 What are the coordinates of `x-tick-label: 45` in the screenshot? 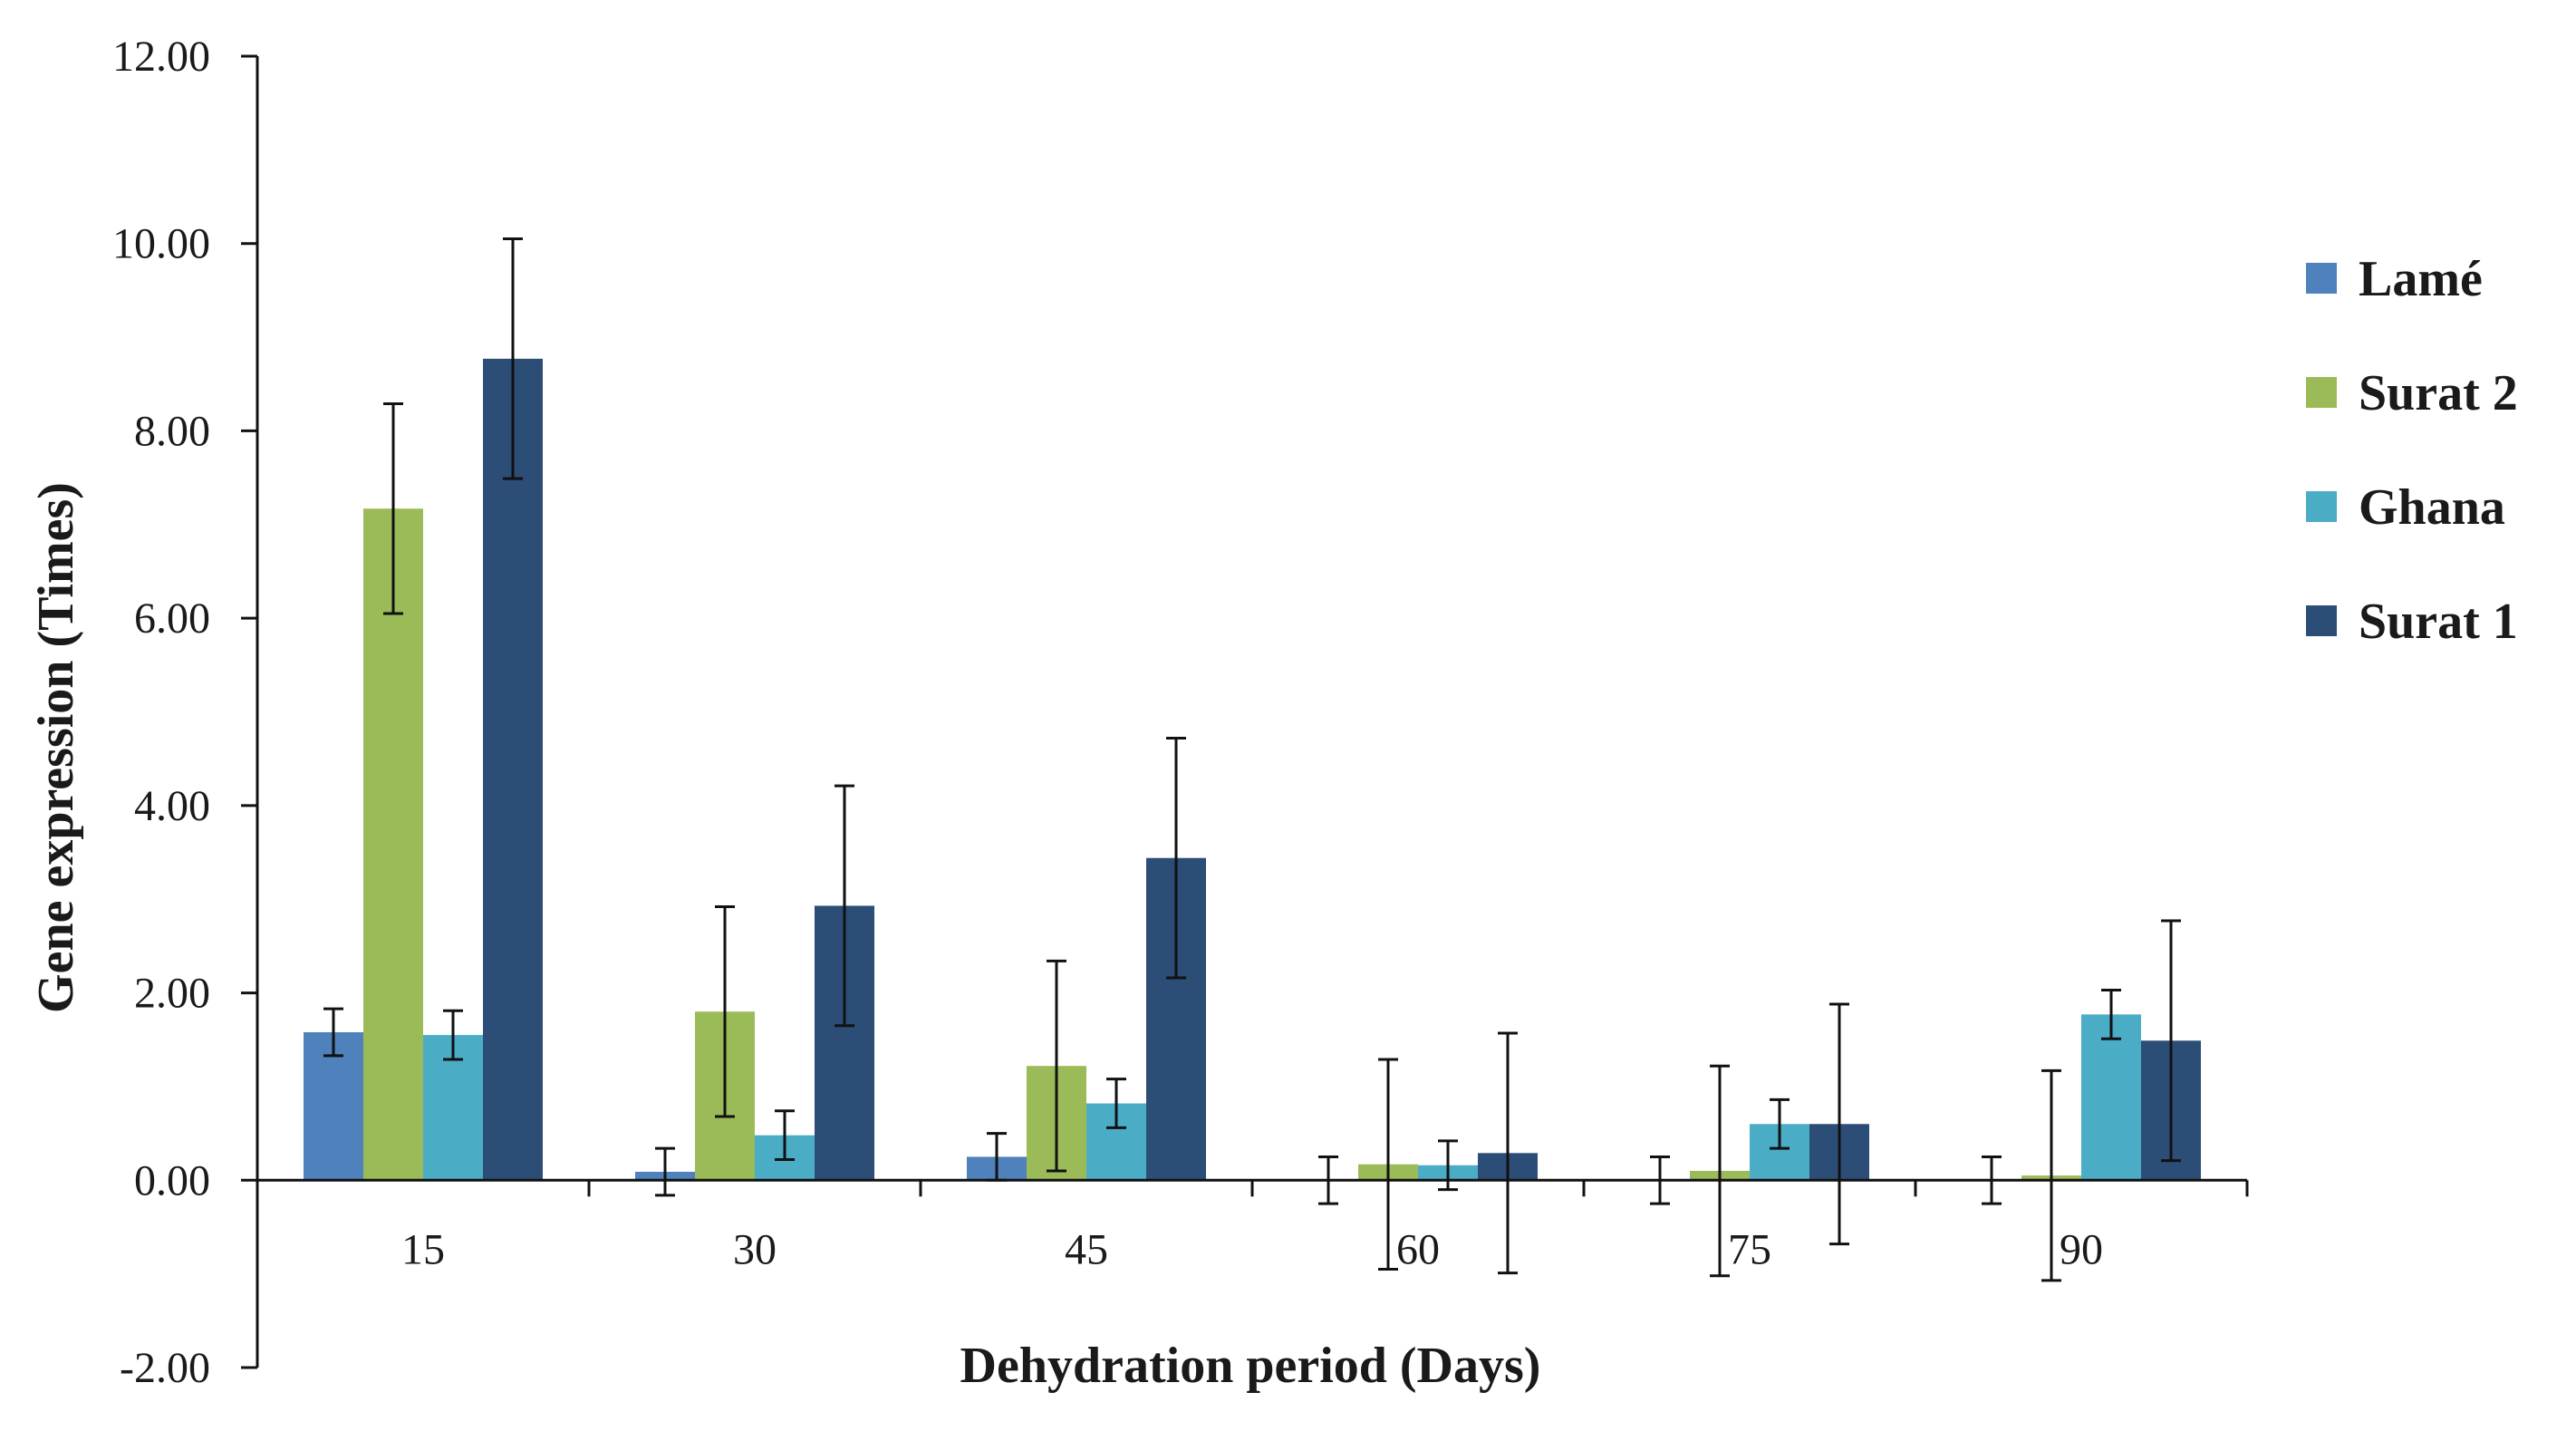 It's located at (1086, 1249).